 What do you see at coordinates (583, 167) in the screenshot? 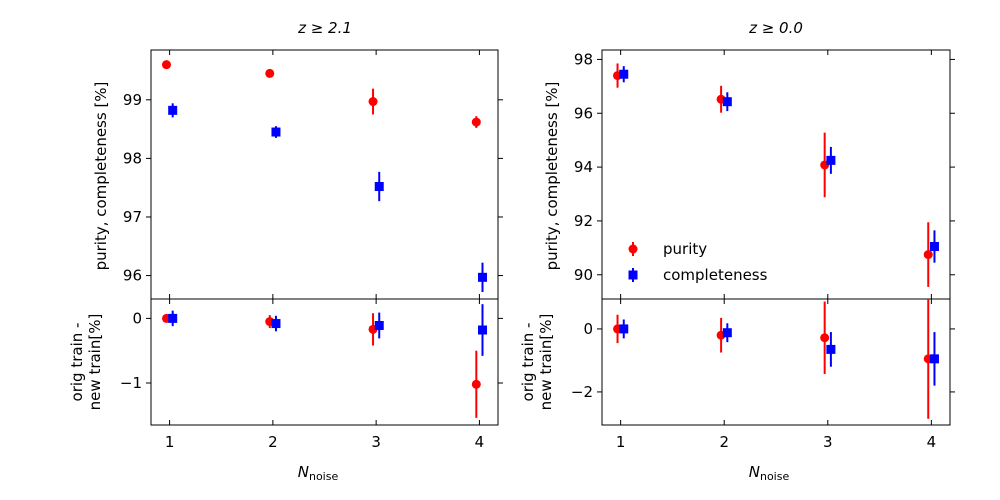
I see `top-right-ytick-label-94: 94` at bounding box center [583, 167].